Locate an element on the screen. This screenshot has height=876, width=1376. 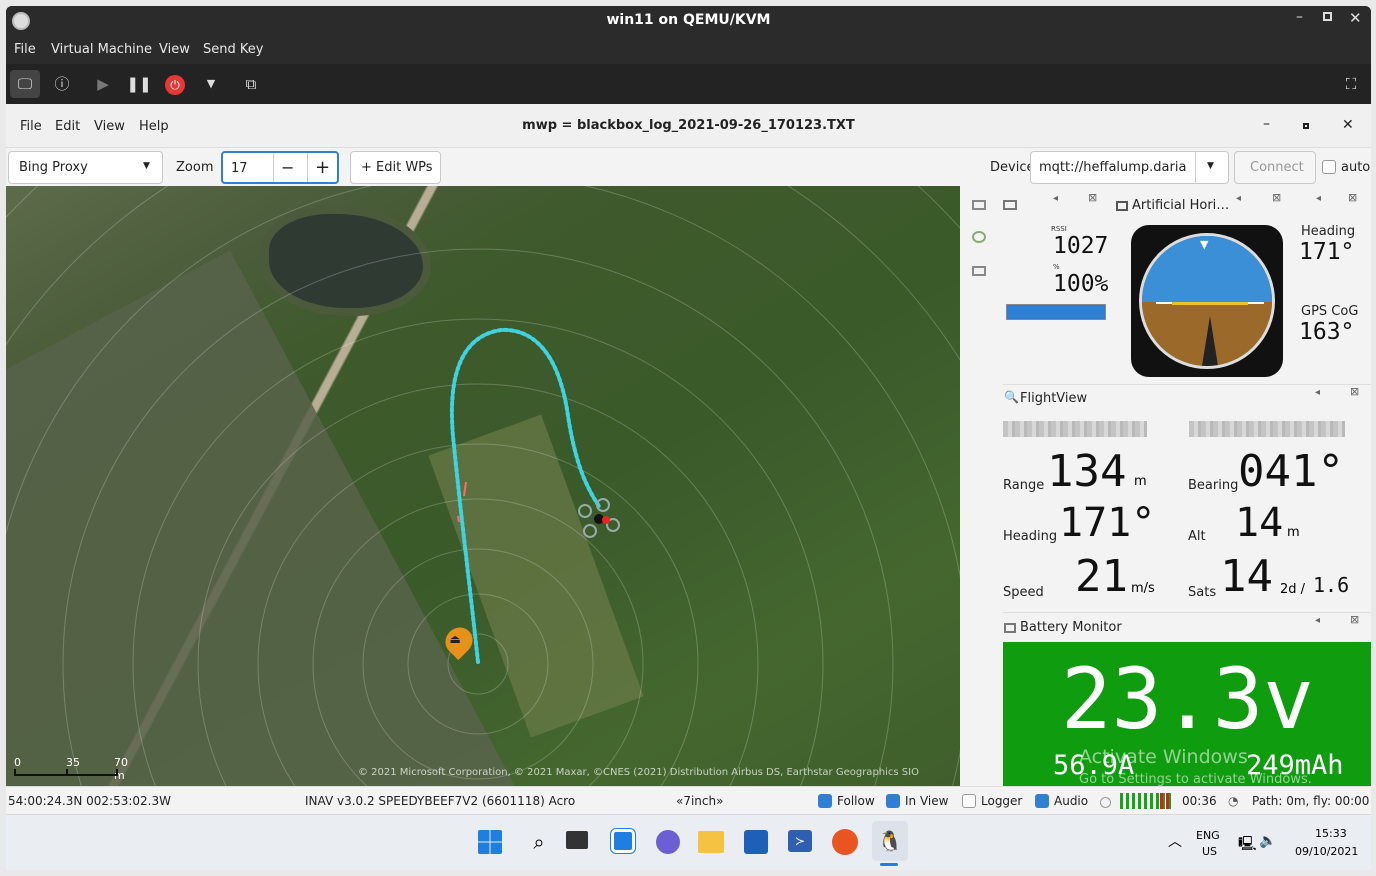
store-icon is located at coordinates (756, 842).